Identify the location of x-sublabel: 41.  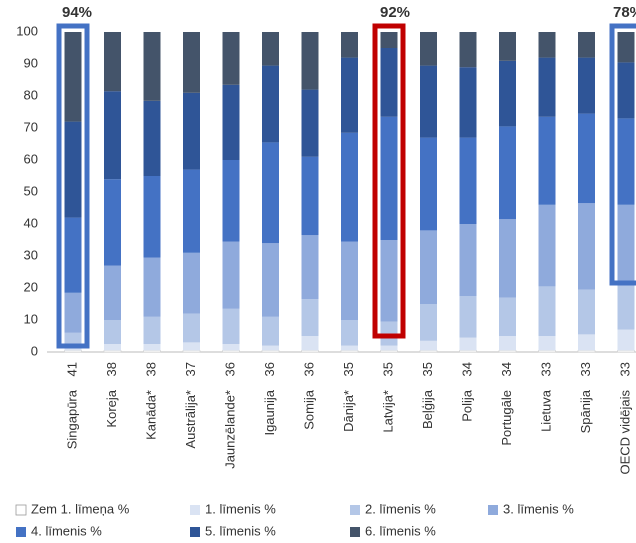
(71, 369).